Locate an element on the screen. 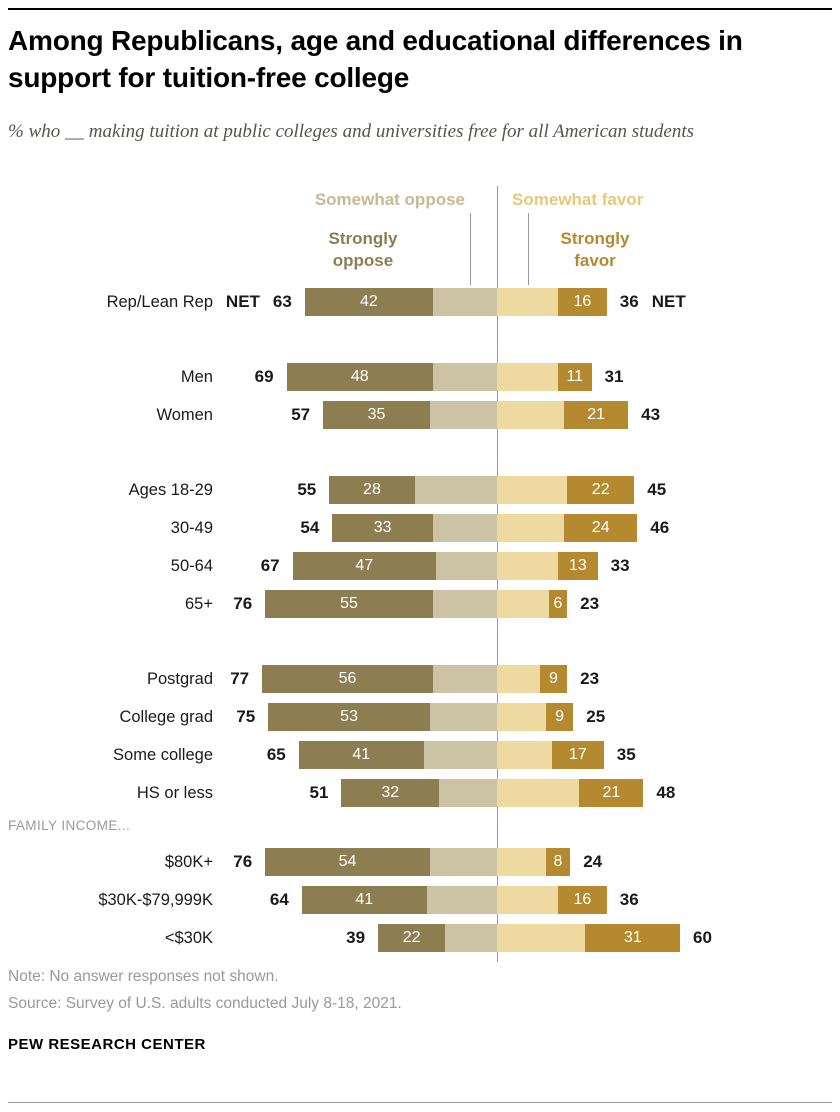 The image size is (840, 1112). row-label: HS or less is located at coordinates (174, 793).